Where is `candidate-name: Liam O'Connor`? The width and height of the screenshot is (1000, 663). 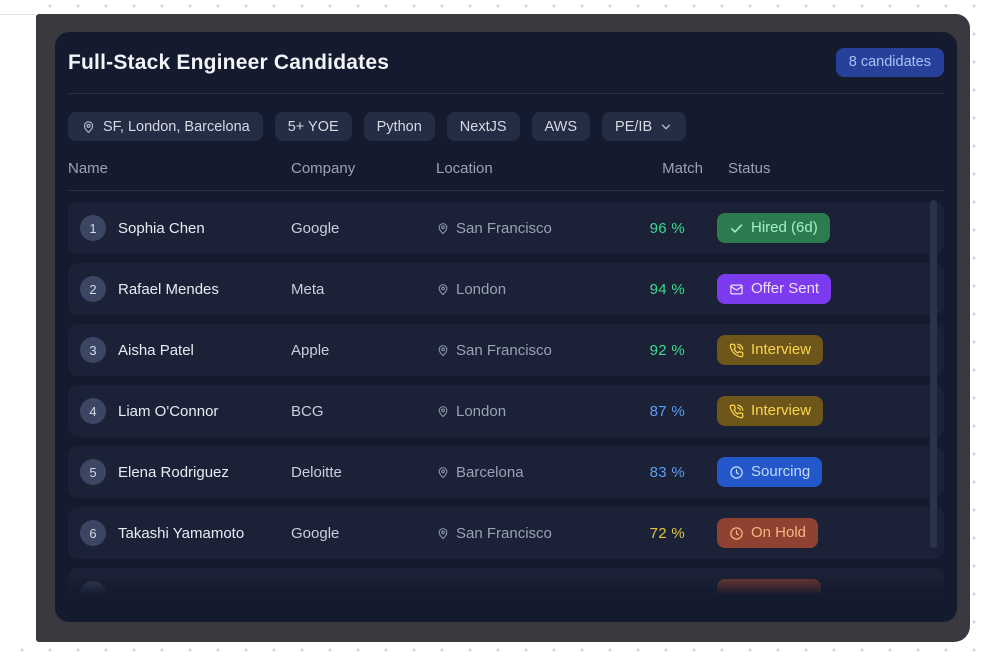 candidate-name: Liam O'Connor is located at coordinates (168, 411).